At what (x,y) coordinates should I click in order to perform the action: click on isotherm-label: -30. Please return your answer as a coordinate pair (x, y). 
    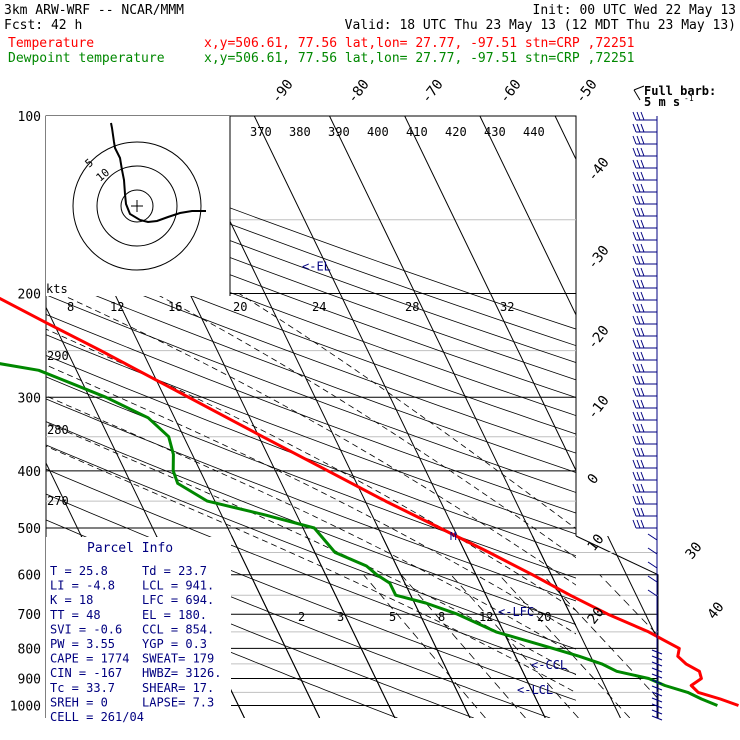
    Looking at the image, I should click on (599, 258).